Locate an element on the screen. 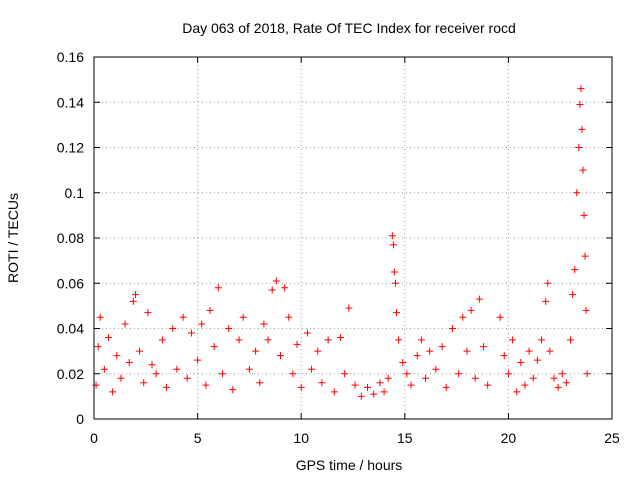 The width and height of the screenshot is (640, 480). y-axis-label: ROTI / TECUs is located at coordinates (13, 238).